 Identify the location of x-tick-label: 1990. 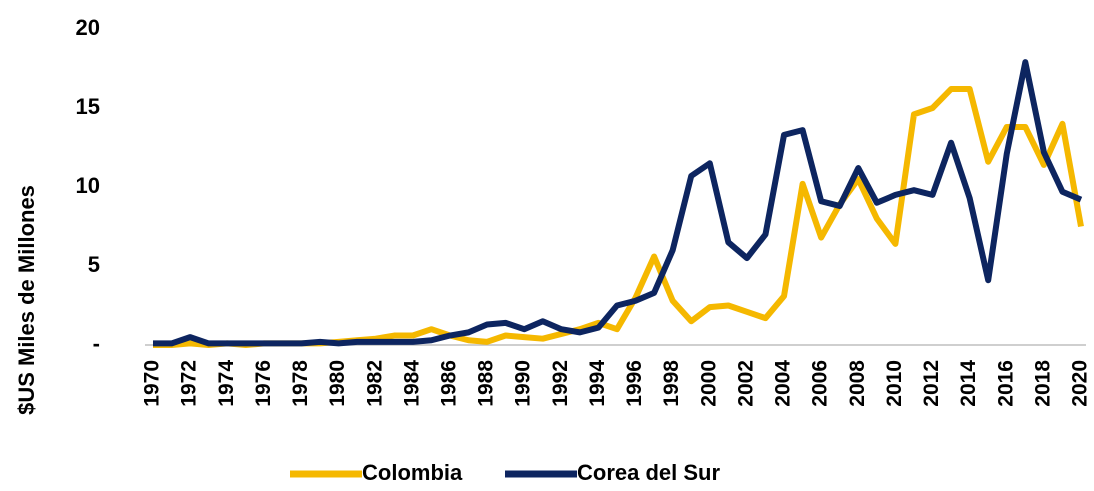
(523, 383).